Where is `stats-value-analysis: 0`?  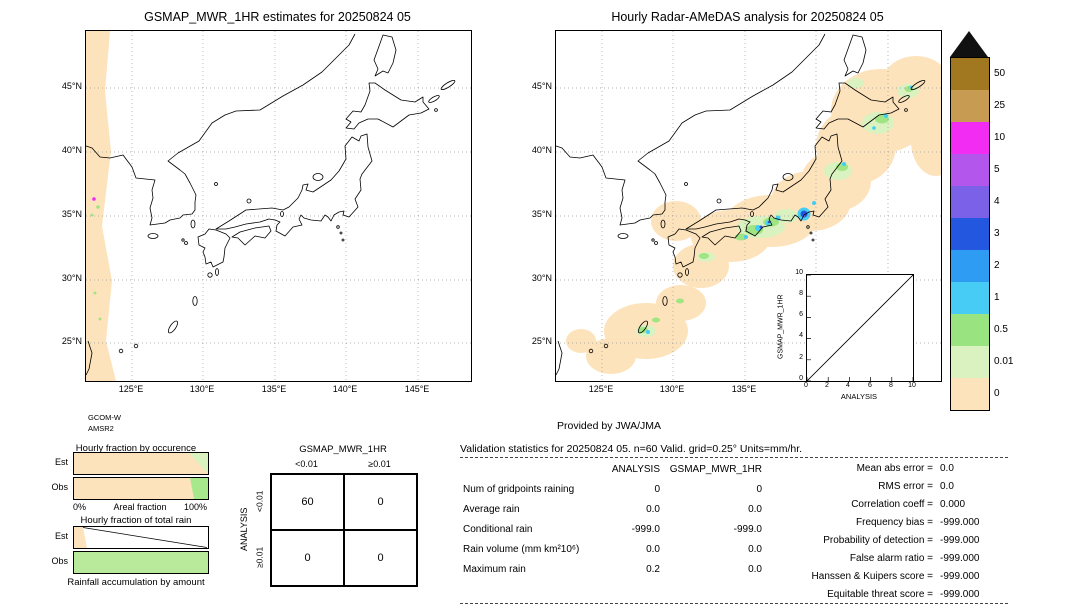
stats-value-analysis: 0 is located at coordinates (657, 489).